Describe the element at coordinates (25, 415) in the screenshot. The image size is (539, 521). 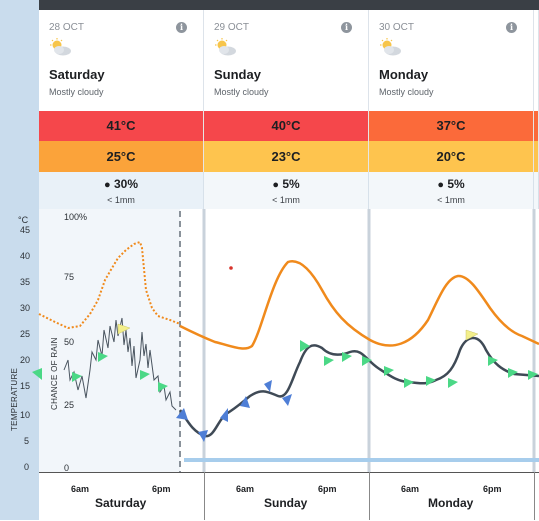
I see `temp-tick: 10` at that location.